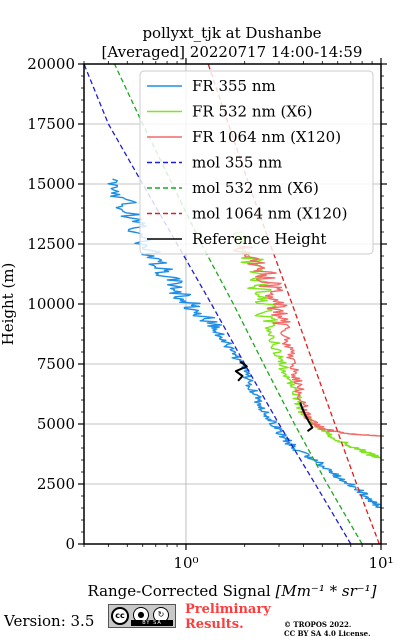 This screenshot has height=640, width=400. What do you see at coordinates (56, 484) in the screenshot?
I see `y-tick-label-1: 2500` at bounding box center [56, 484].